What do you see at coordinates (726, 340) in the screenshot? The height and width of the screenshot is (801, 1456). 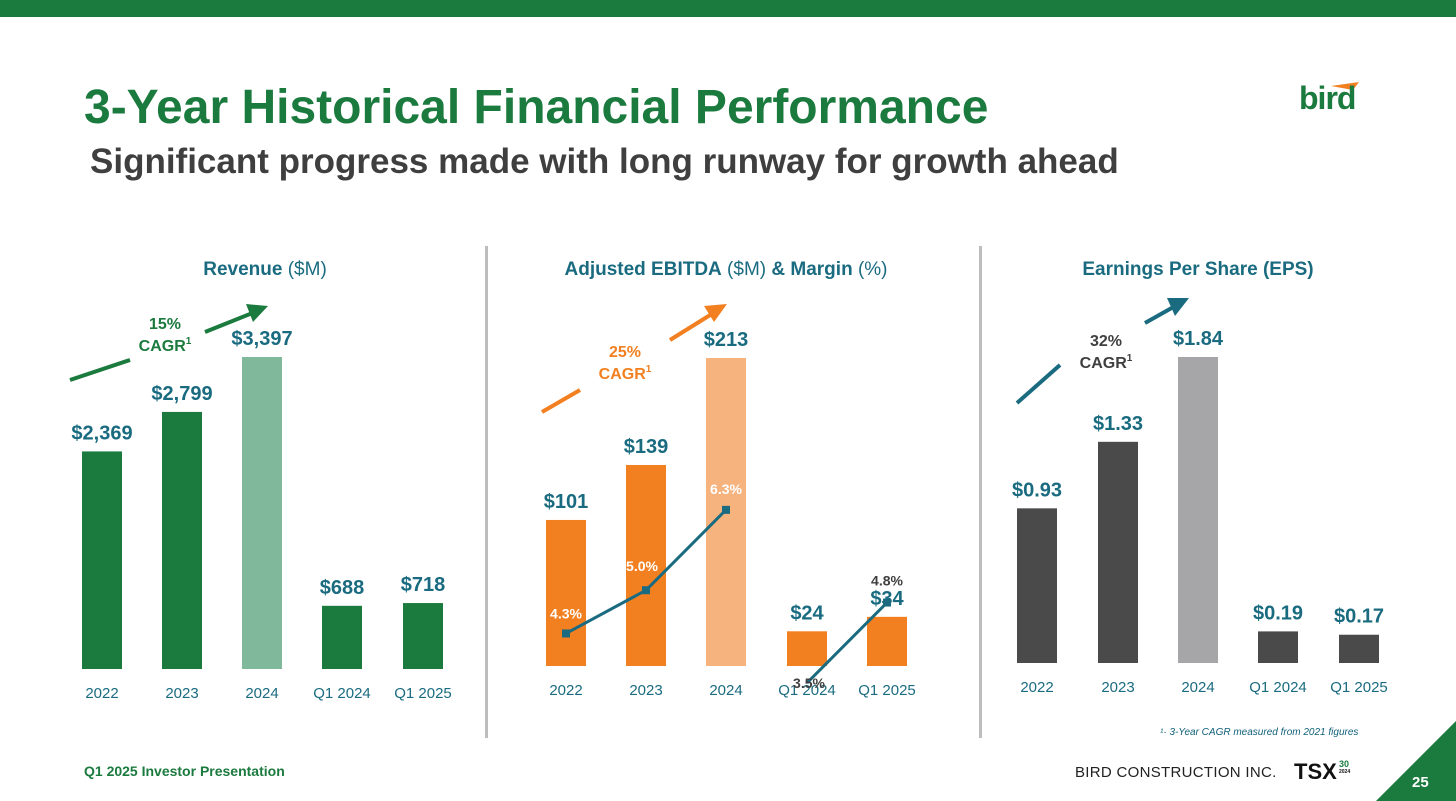 I see `ebitda-value-label: $213` at bounding box center [726, 340].